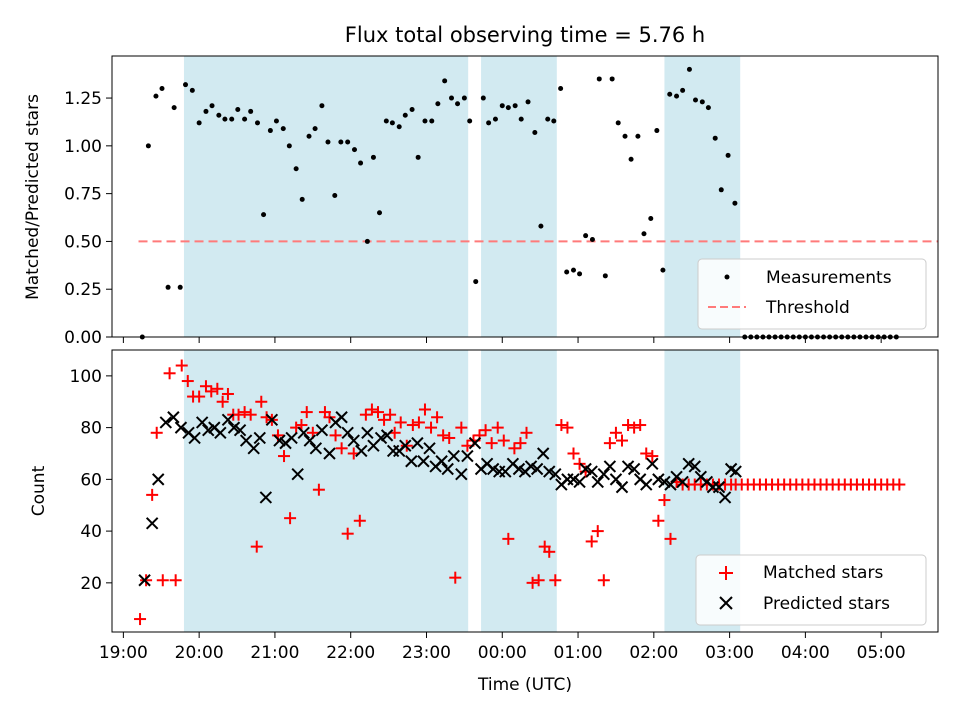  Describe the element at coordinates (502, 653) in the screenshot. I see `bottom-x-tick-label: 00:00` at that location.